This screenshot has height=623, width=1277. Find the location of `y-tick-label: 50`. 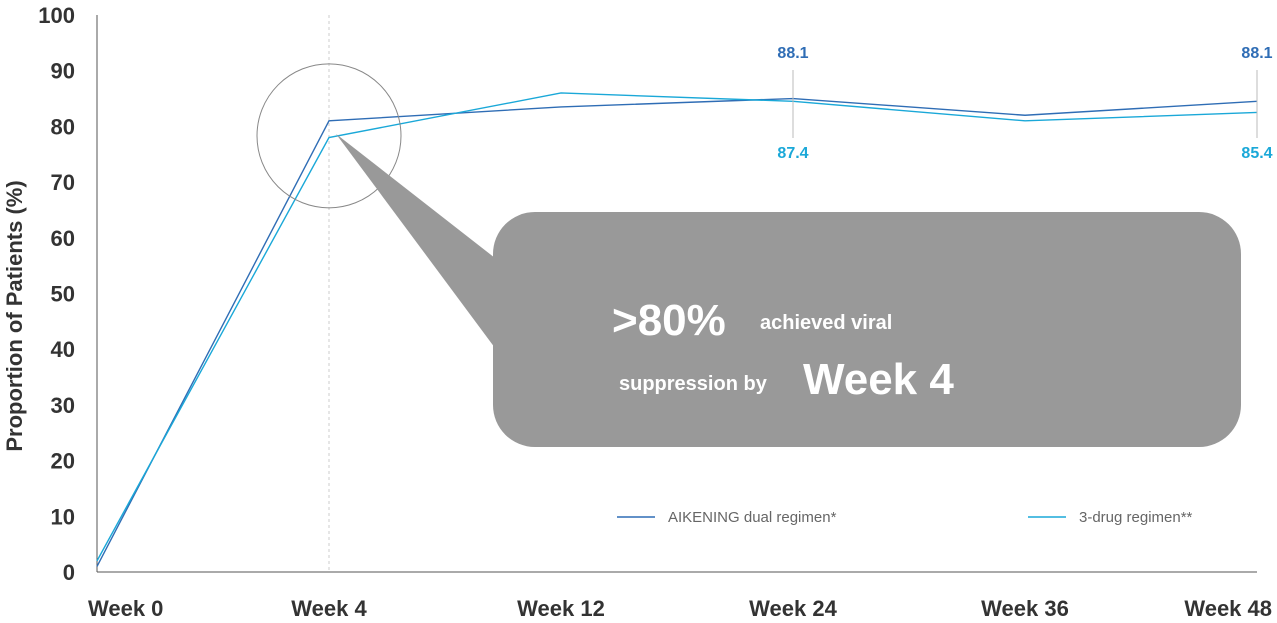

y-tick-label: 50 is located at coordinates (63, 294).